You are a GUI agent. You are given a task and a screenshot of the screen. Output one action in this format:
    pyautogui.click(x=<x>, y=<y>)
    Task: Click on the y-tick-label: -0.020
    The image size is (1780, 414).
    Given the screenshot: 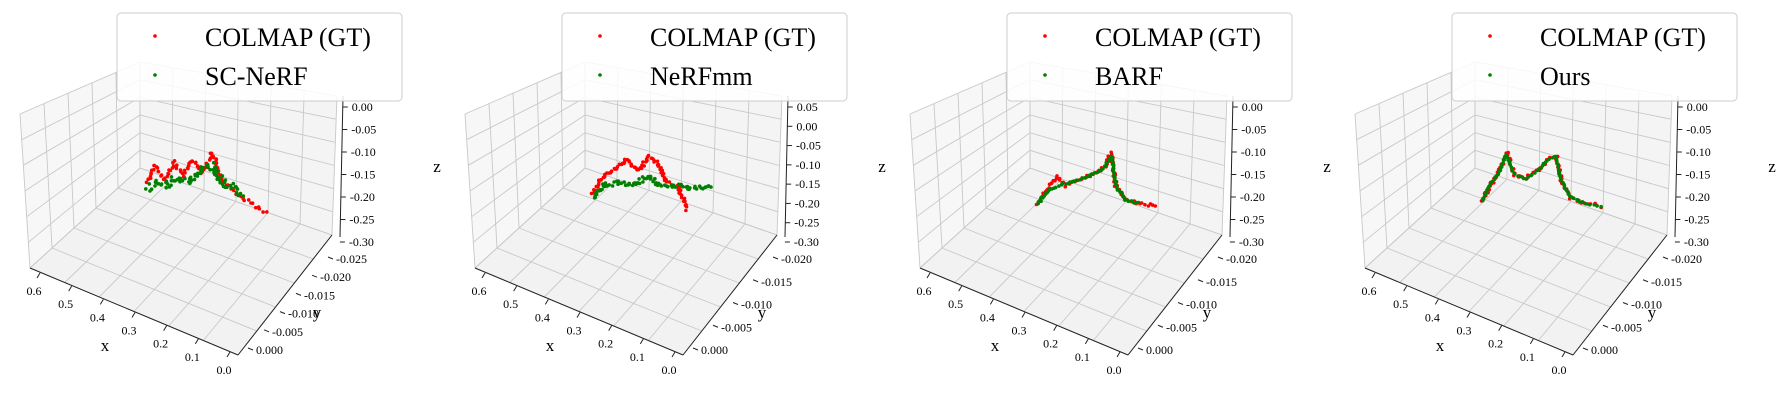 What is the action you would take?
    pyautogui.click(x=1686, y=259)
    